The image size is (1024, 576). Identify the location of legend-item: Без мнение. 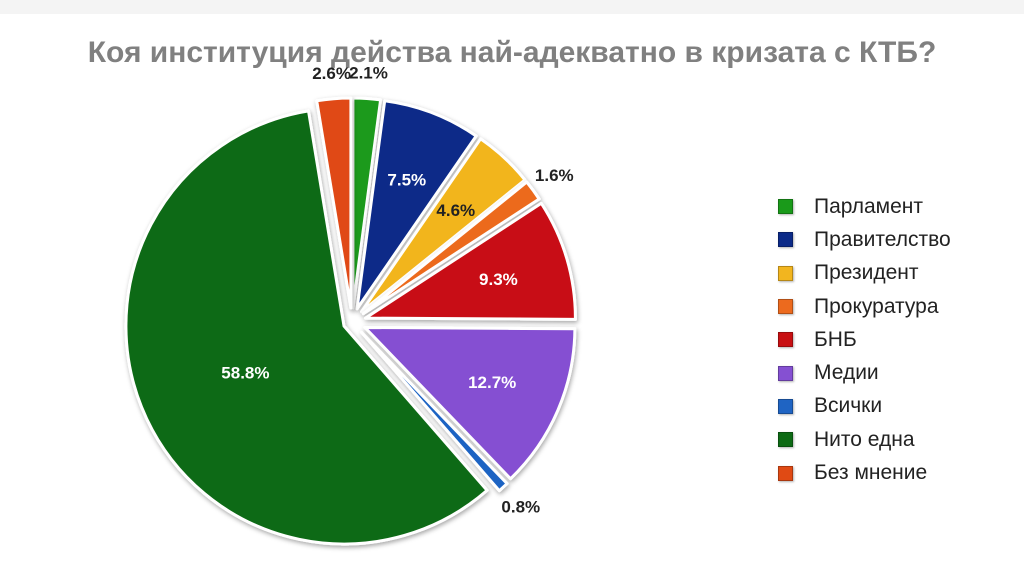
(864, 472).